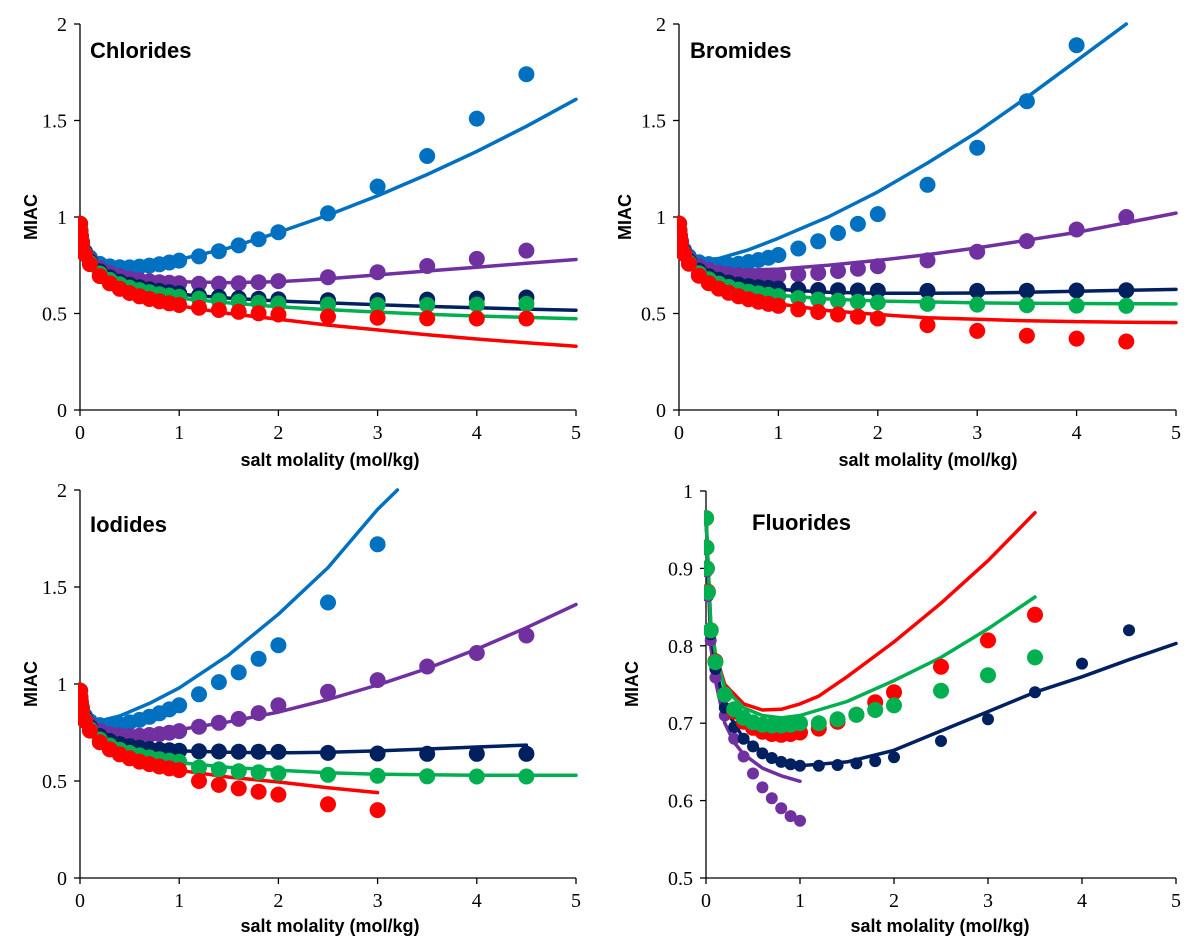 The image size is (1186, 937). I want to click on y-tick-label: 2, so click(661, 25).